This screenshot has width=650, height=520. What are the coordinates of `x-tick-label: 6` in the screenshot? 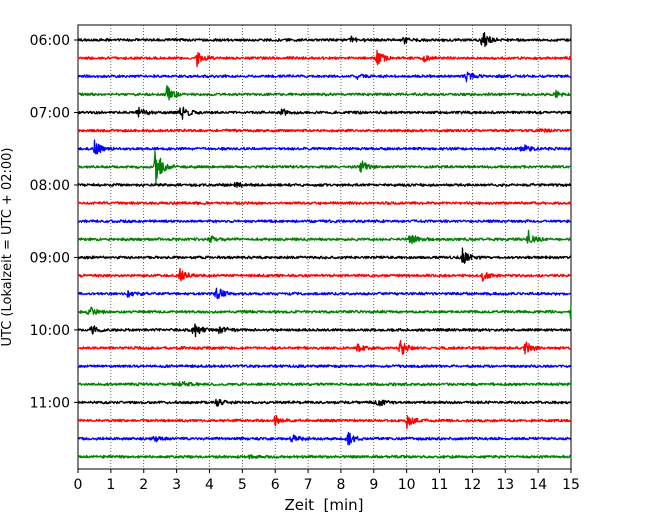 It's located at (275, 485).